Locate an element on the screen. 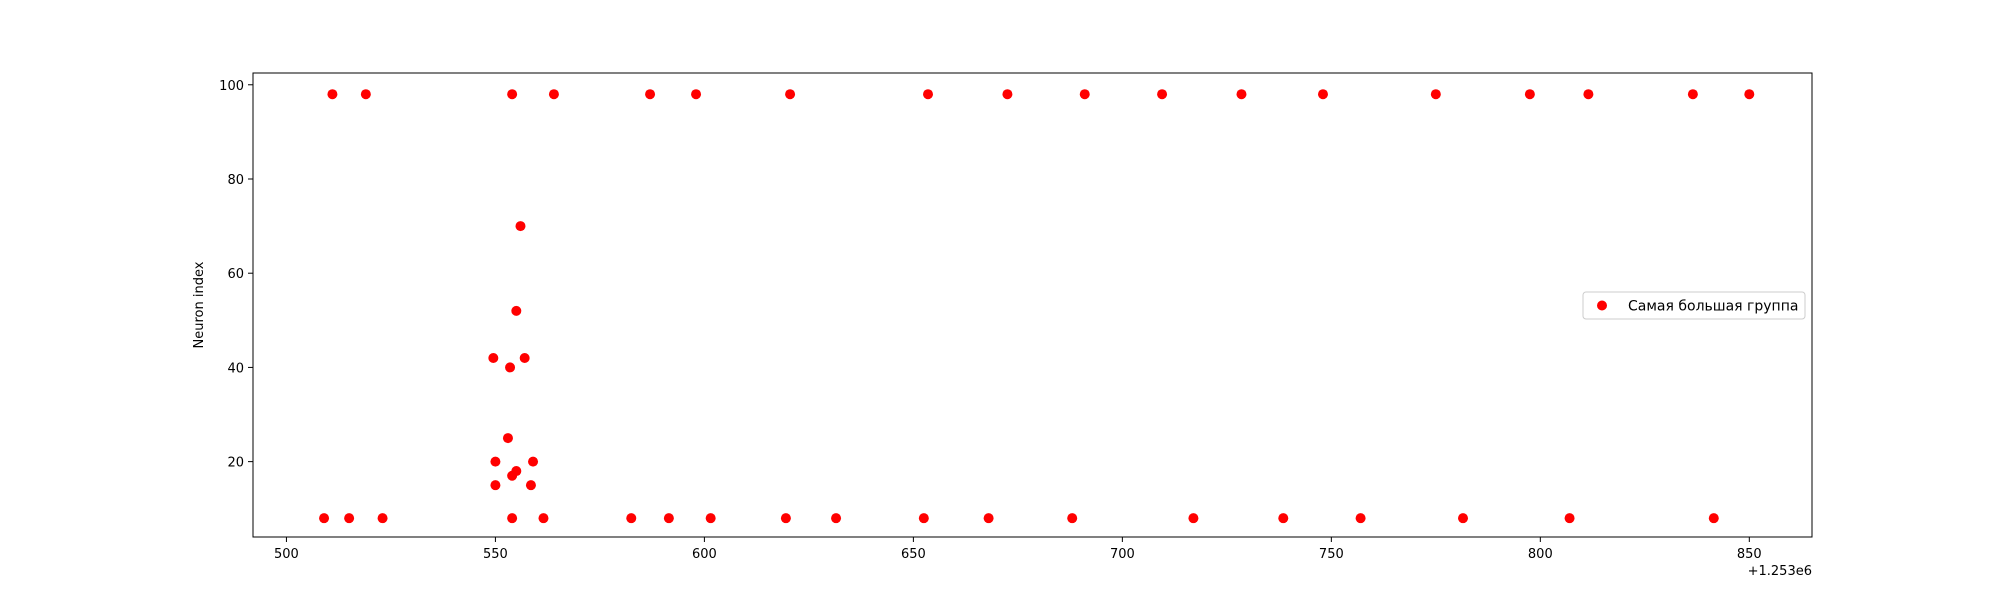 The height and width of the screenshot is (600, 2000). legend-box is located at coordinates (1694, 305).